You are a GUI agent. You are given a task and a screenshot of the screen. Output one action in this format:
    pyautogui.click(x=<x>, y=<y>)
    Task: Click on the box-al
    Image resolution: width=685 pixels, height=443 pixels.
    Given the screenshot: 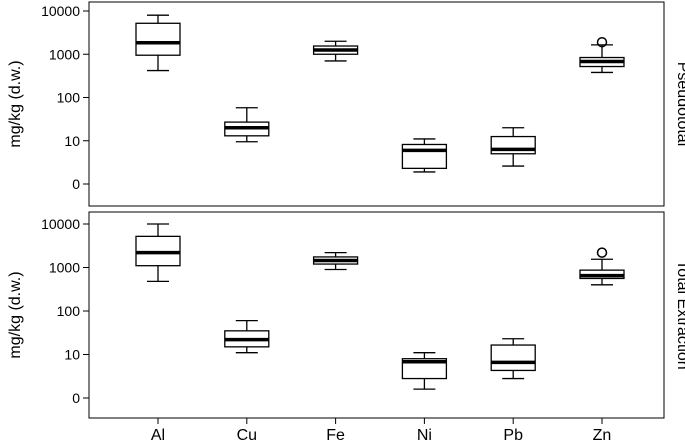 What is the action you would take?
    pyautogui.click(x=158, y=39)
    